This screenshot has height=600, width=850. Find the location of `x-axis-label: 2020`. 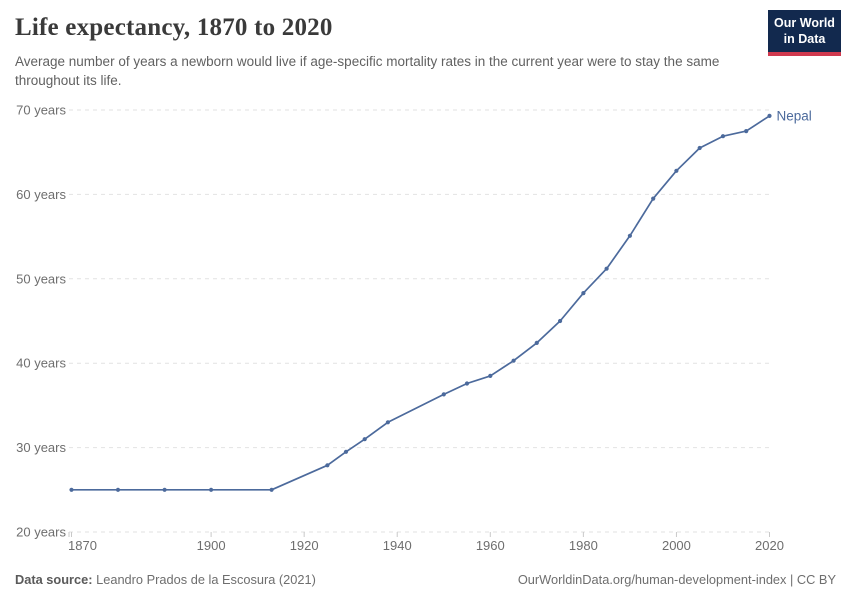

x-axis-label: 2020 is located at coordinates (769, 545).